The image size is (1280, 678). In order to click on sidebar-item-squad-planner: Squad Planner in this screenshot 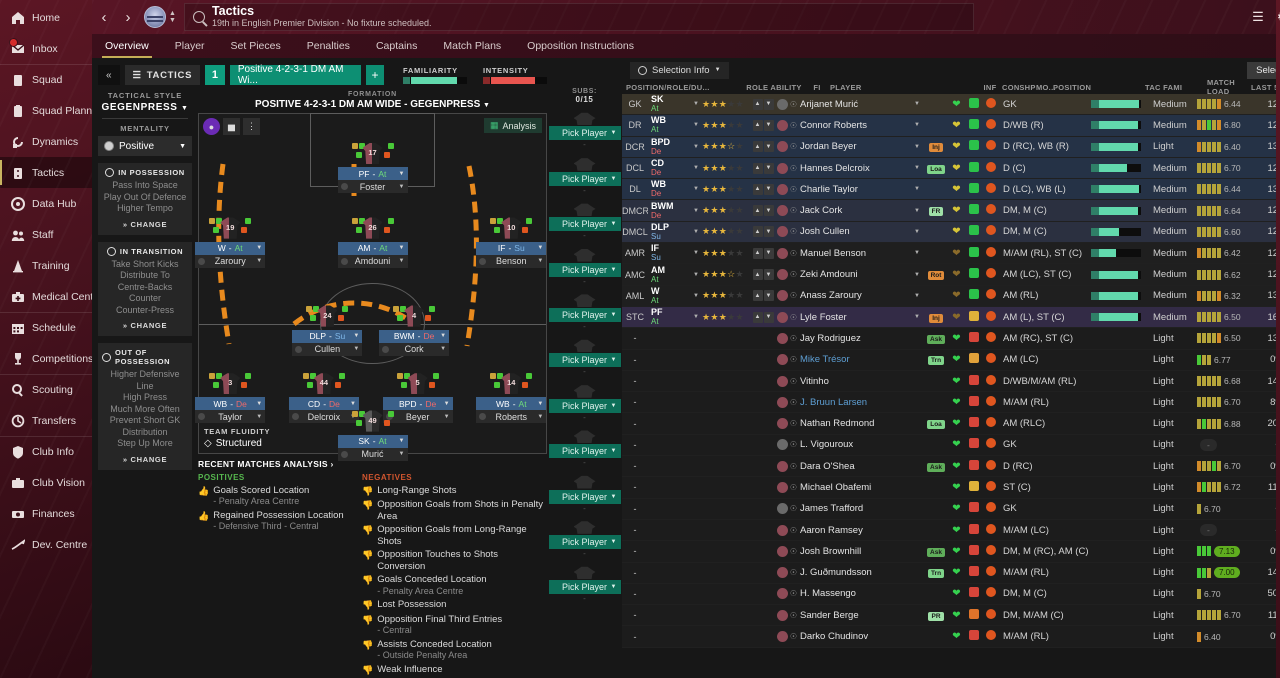, I will do `click(50, 110)`.